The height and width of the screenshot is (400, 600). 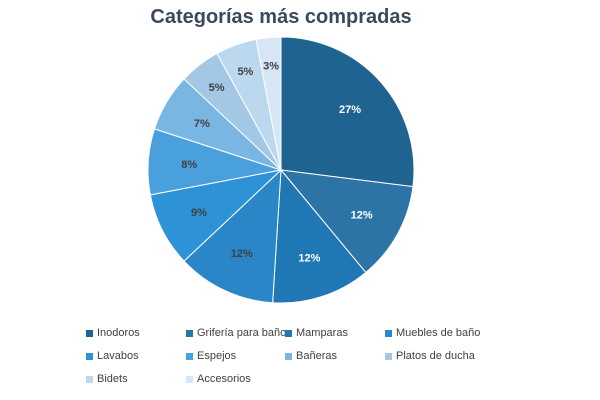 I want to click on slice-data-label-9: 5%, so click(x=245, y=72).